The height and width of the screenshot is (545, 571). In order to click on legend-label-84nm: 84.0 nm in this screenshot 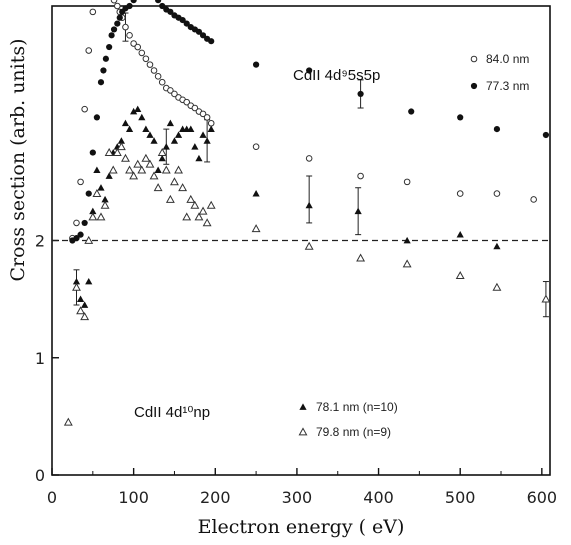, I will do `click(507, 59)`.